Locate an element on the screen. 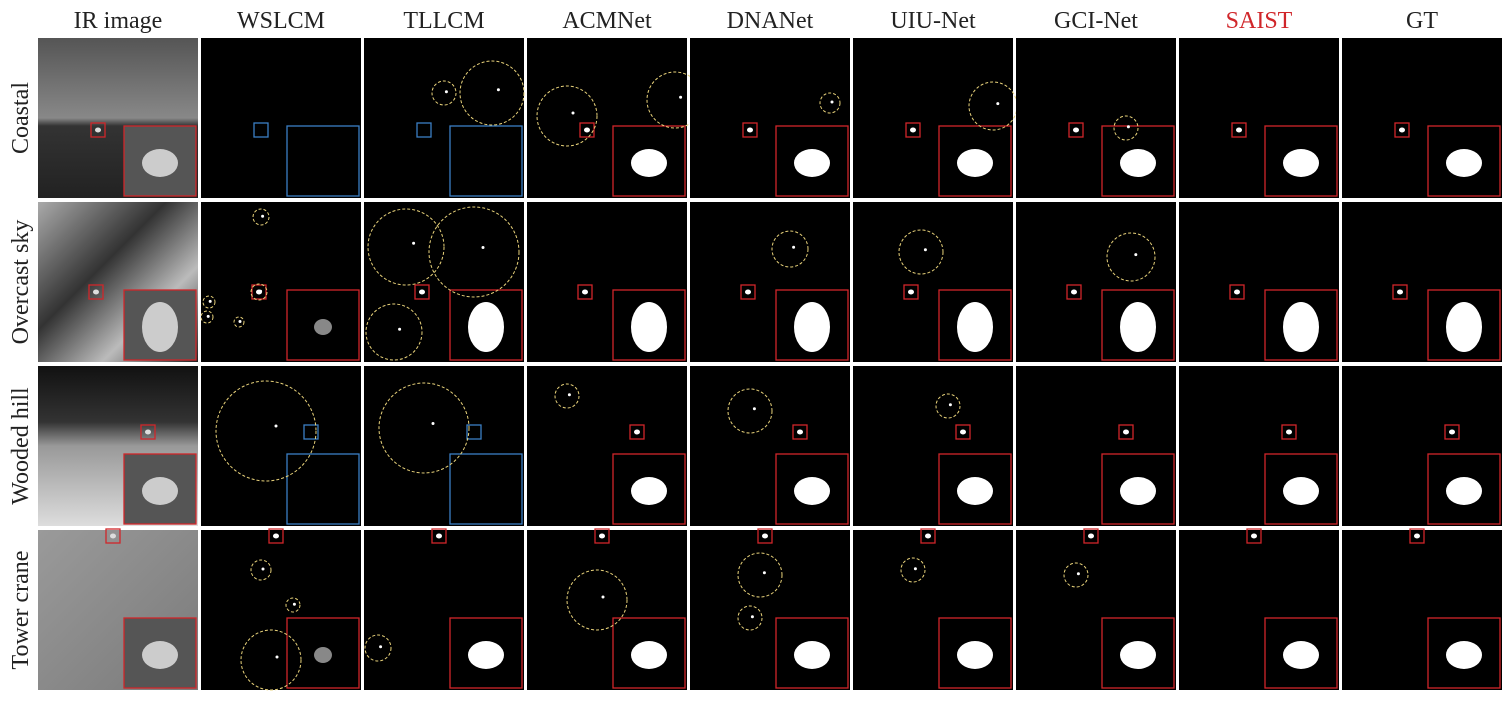 The width and height of the screenshot is (1506, 702). column-header: WSLCM is located at coordinates (281, 21).